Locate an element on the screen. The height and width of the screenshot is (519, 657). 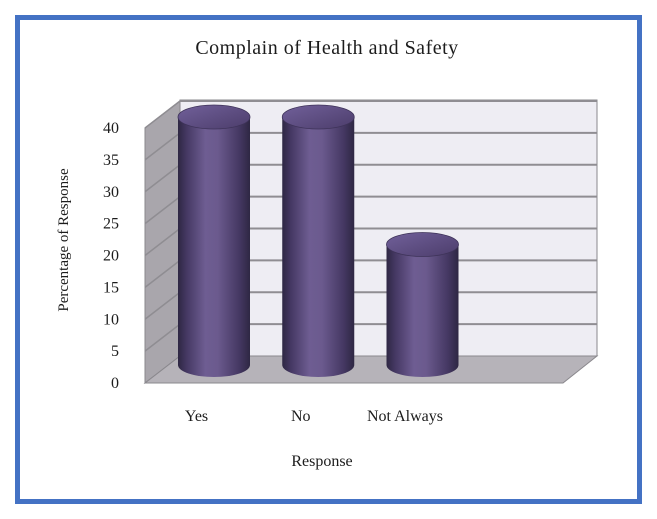
y-tick-label: 15 is located at coordinates (111, 287).